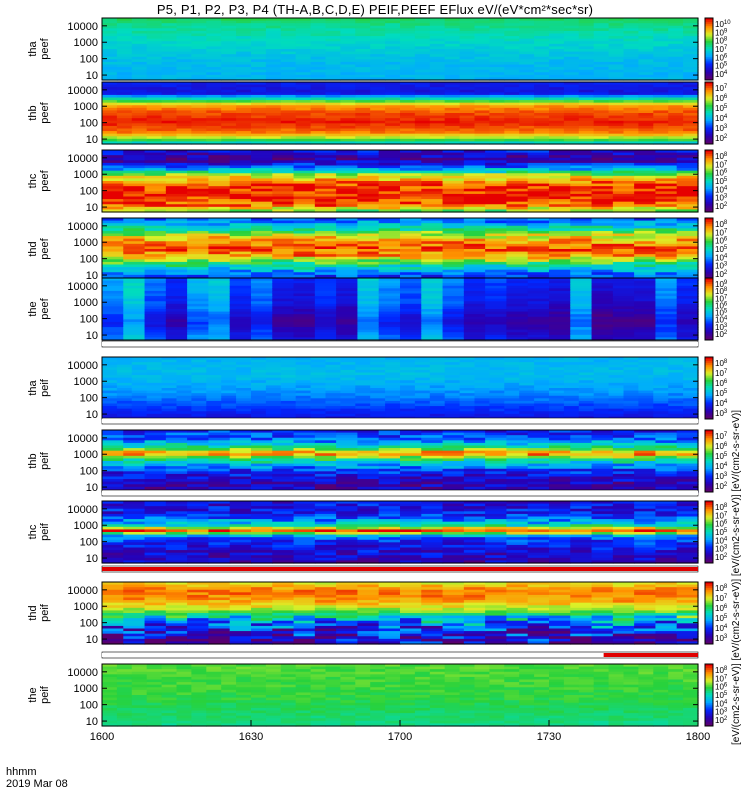 This screenshot has height=800, width=750. Describe the element at coordinates (400, 309) in the screenshot. I see `panel-frame` at that location.